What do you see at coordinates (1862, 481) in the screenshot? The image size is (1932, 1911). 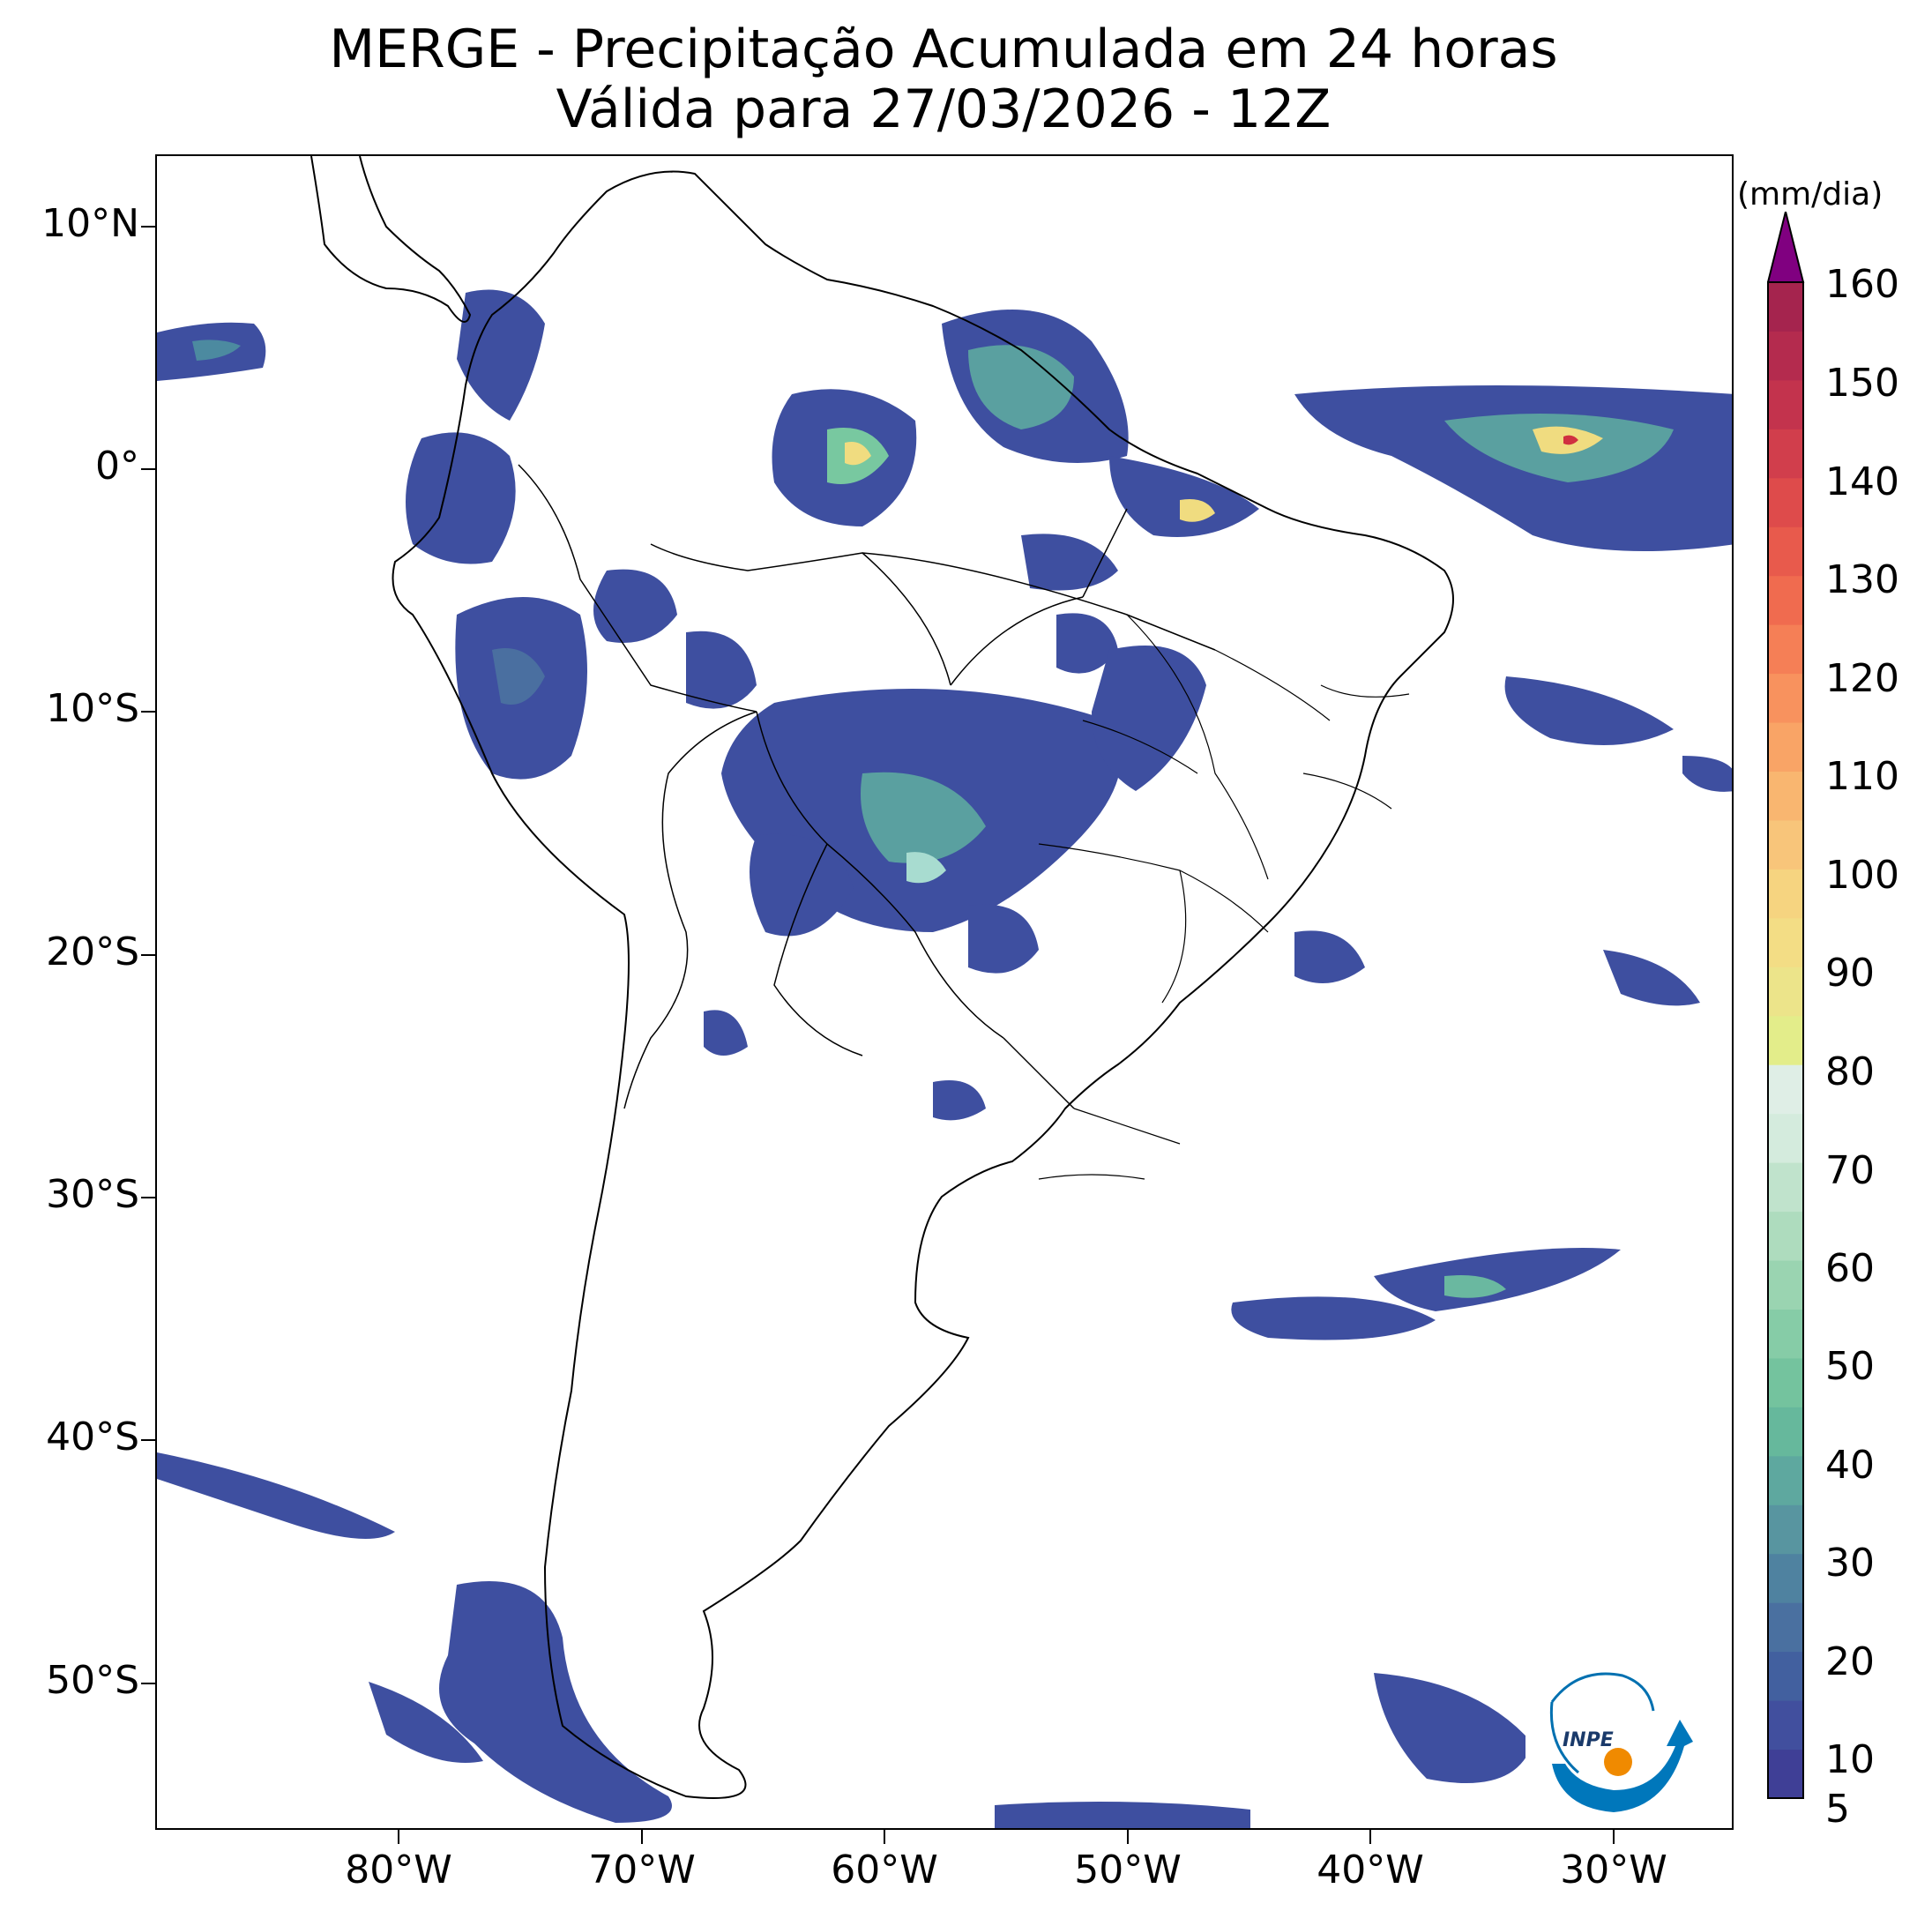 I see `colorbar-label: 140` at bounding box center [1862, 481].